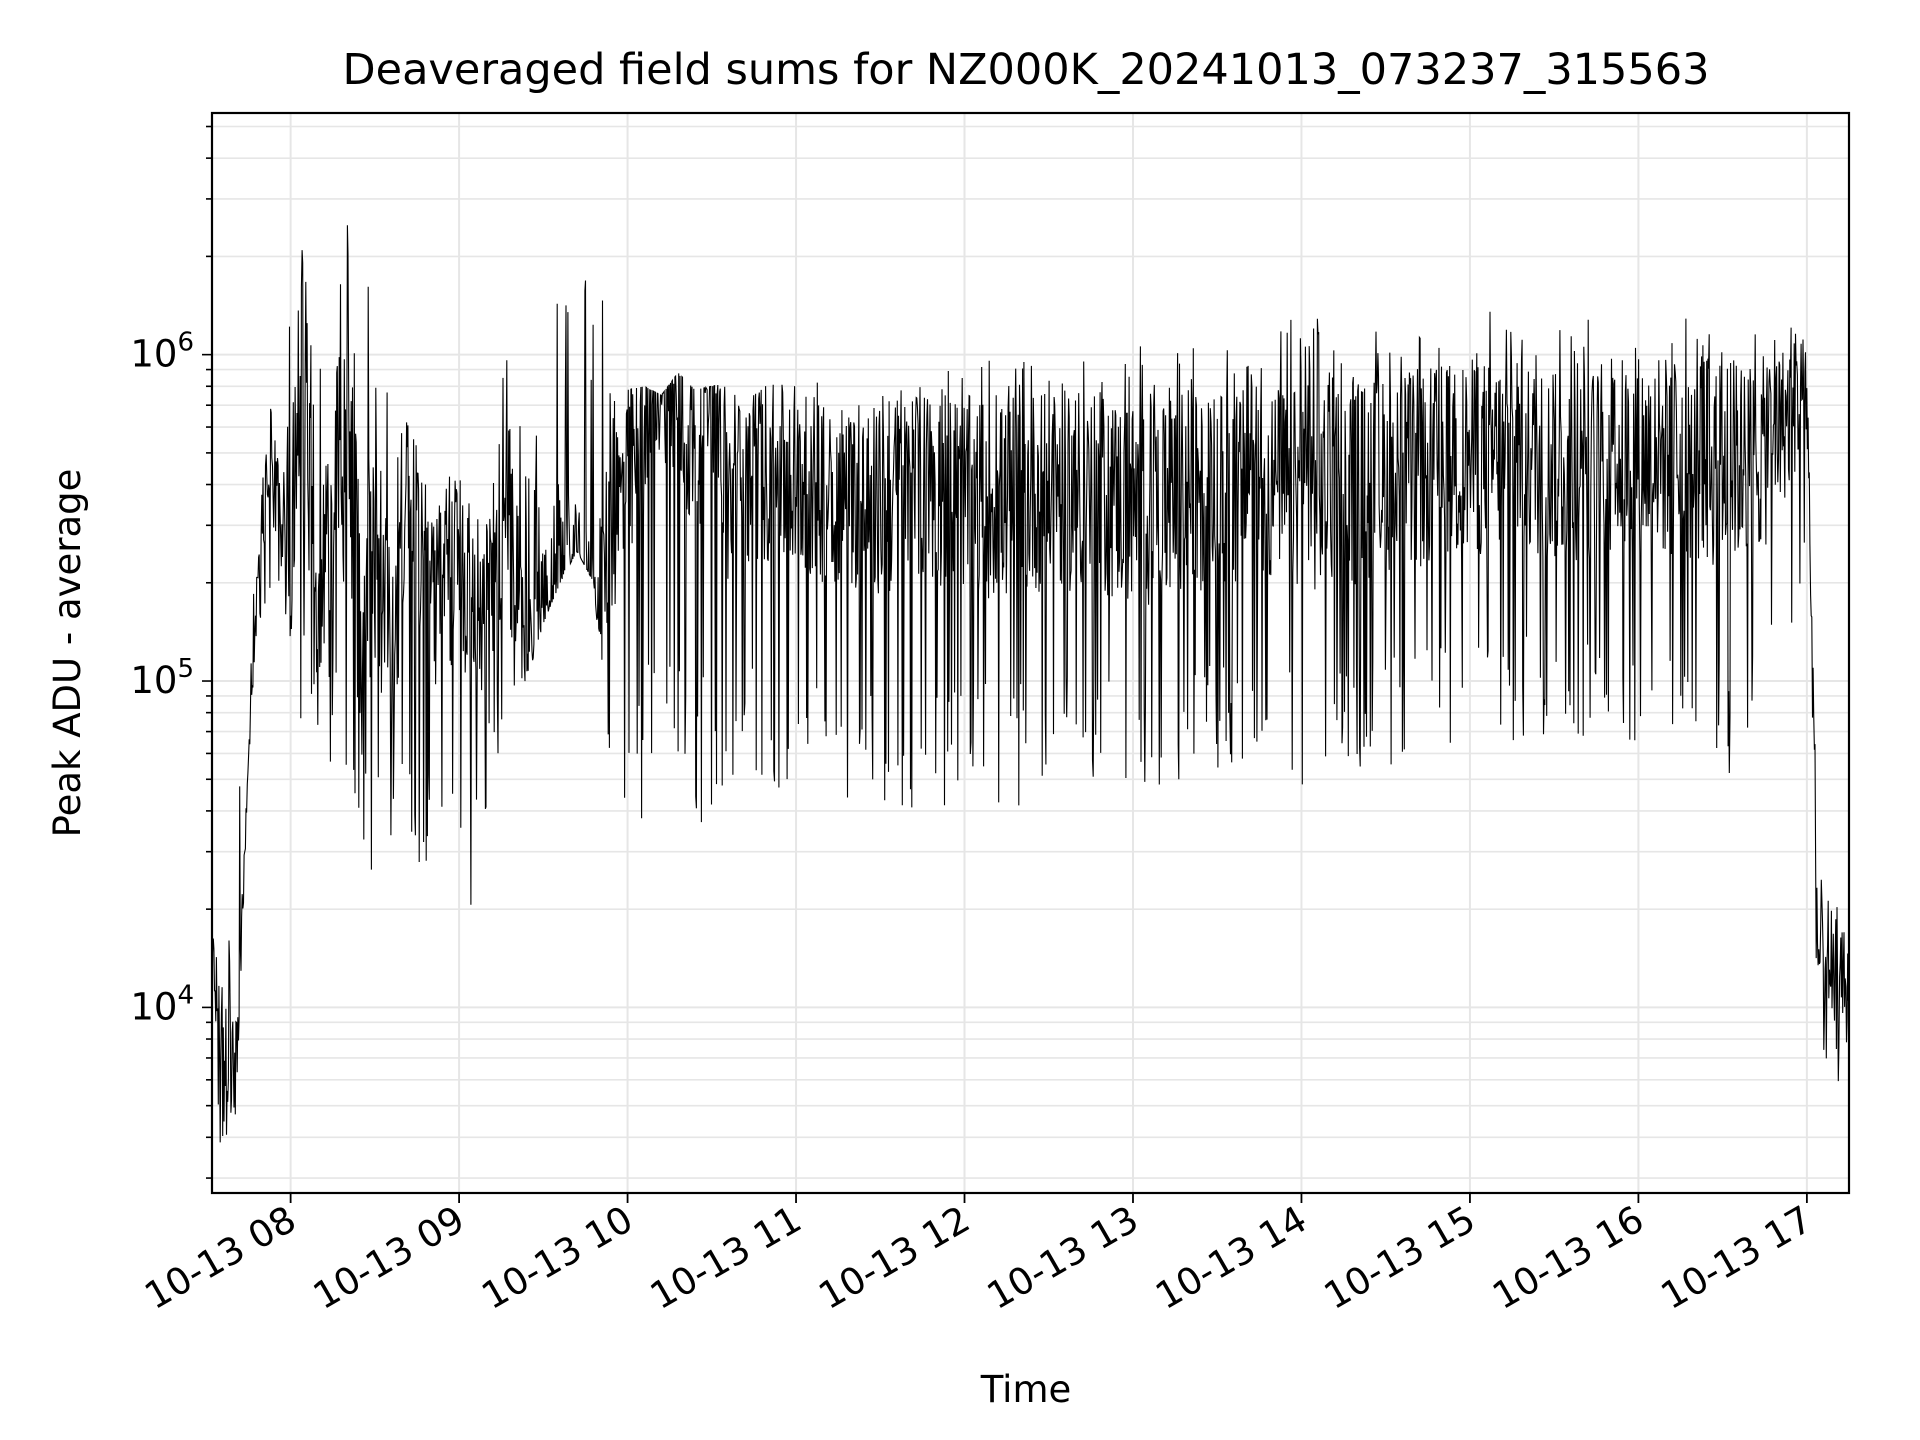 This screenshot has height=1440, width=1920. I want to click on x-axis-label: Time, so click(1026, 1389).